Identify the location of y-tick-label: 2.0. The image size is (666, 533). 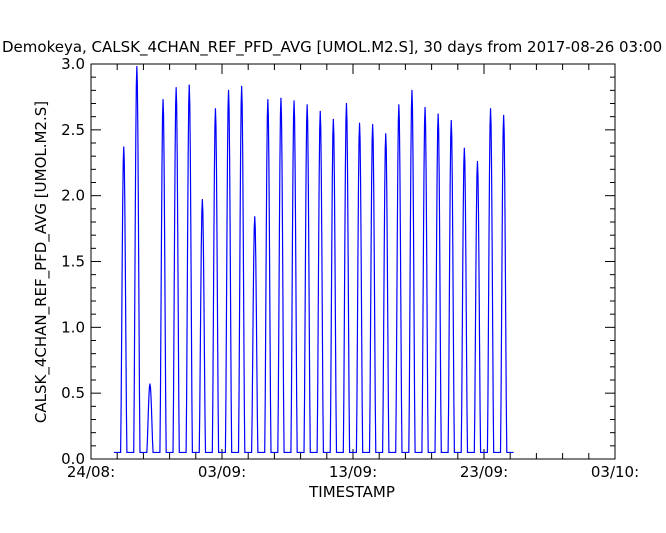
(73, 196).